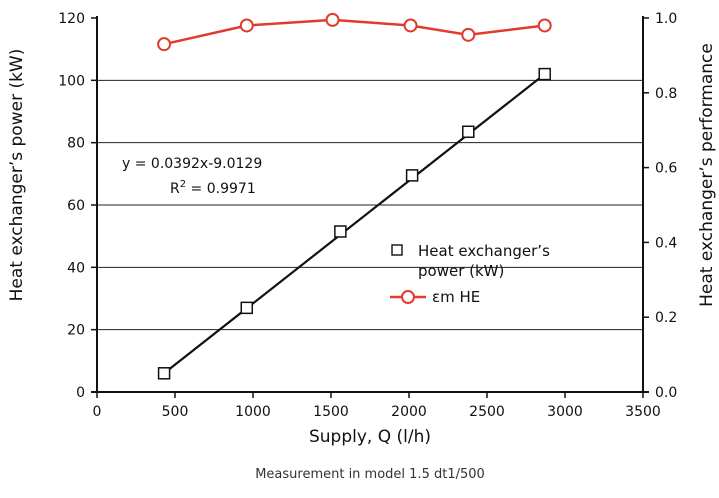 This screenshot has width=719, height=498. Describe the element at coordinates (565, 412) in the screenshot. I see `x-tick-label-6: 3000` at that location.